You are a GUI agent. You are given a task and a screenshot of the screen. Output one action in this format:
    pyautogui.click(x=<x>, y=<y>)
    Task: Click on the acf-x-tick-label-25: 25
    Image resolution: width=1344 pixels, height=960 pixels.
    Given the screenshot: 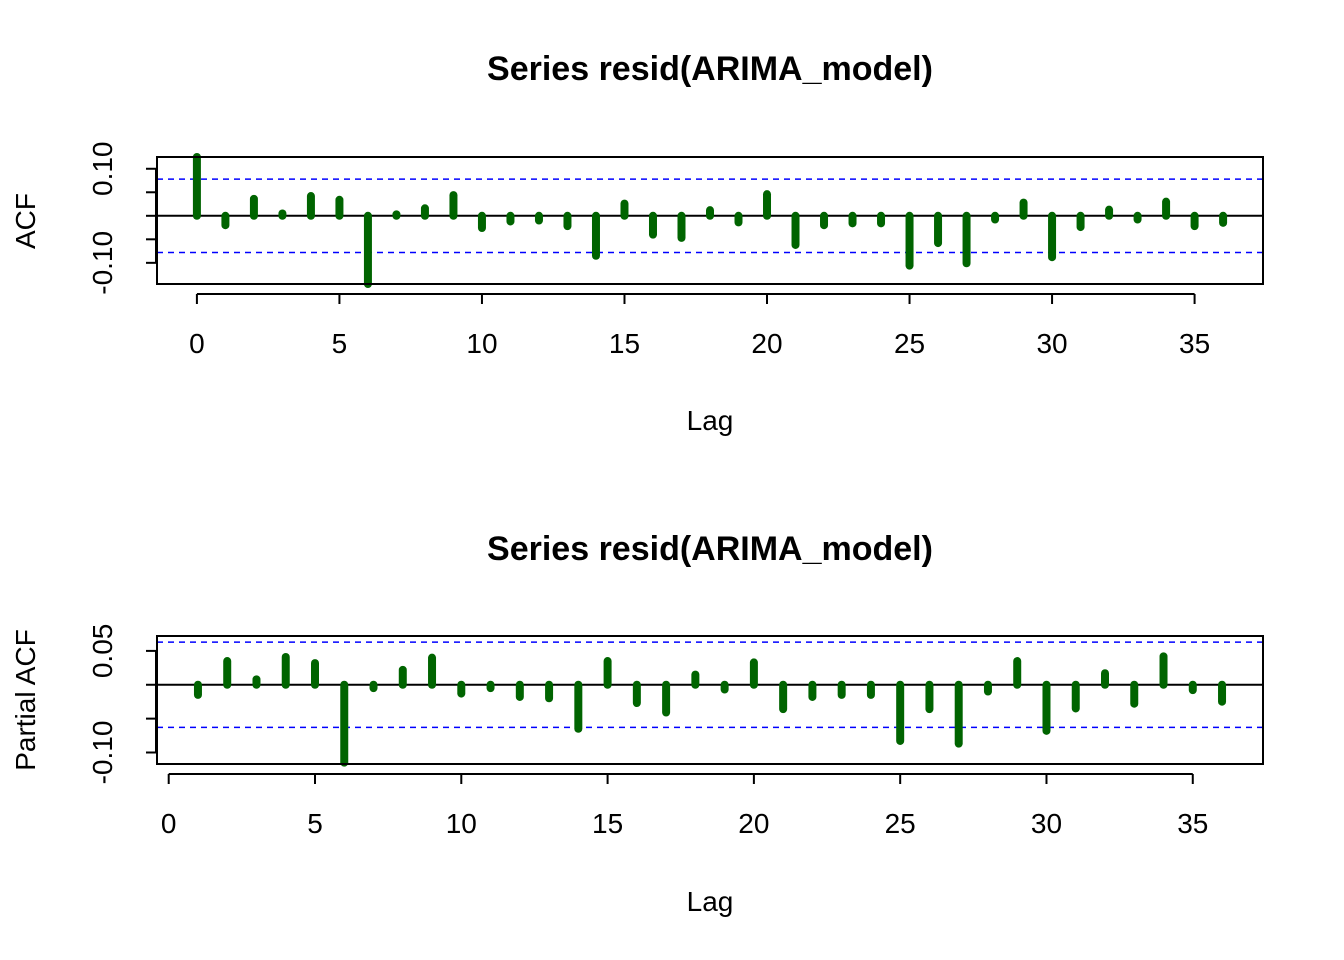 What is the action you would take?
    pyautogui.click(x=909, y=343)
    